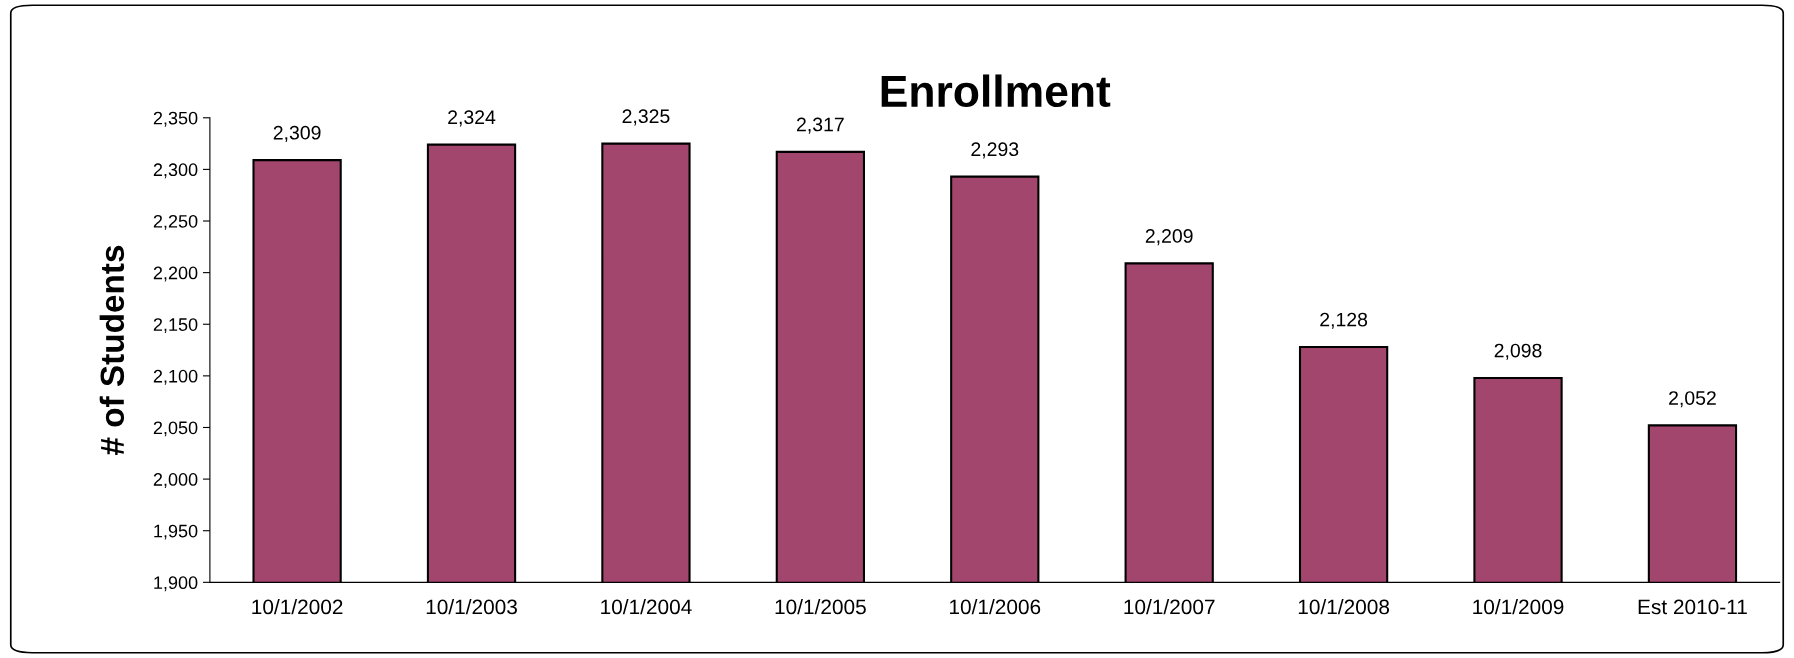 The image size is (1794, 658). I want to click on chart-title: Enrollment, so click(996, 91).